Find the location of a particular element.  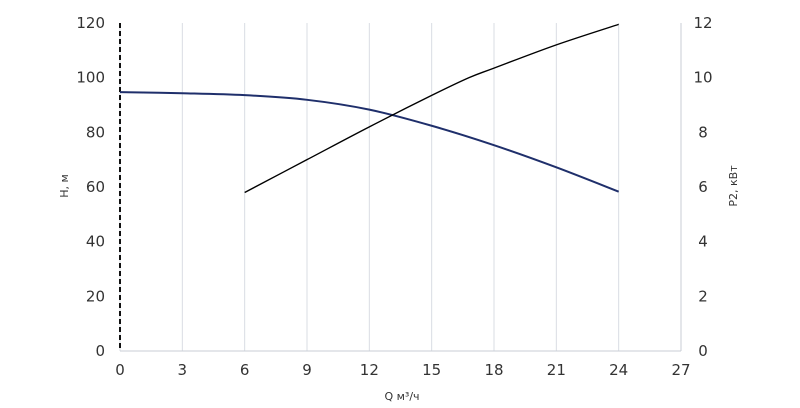

y-right-tick-label: 2 is located at coordinates (703, 296).